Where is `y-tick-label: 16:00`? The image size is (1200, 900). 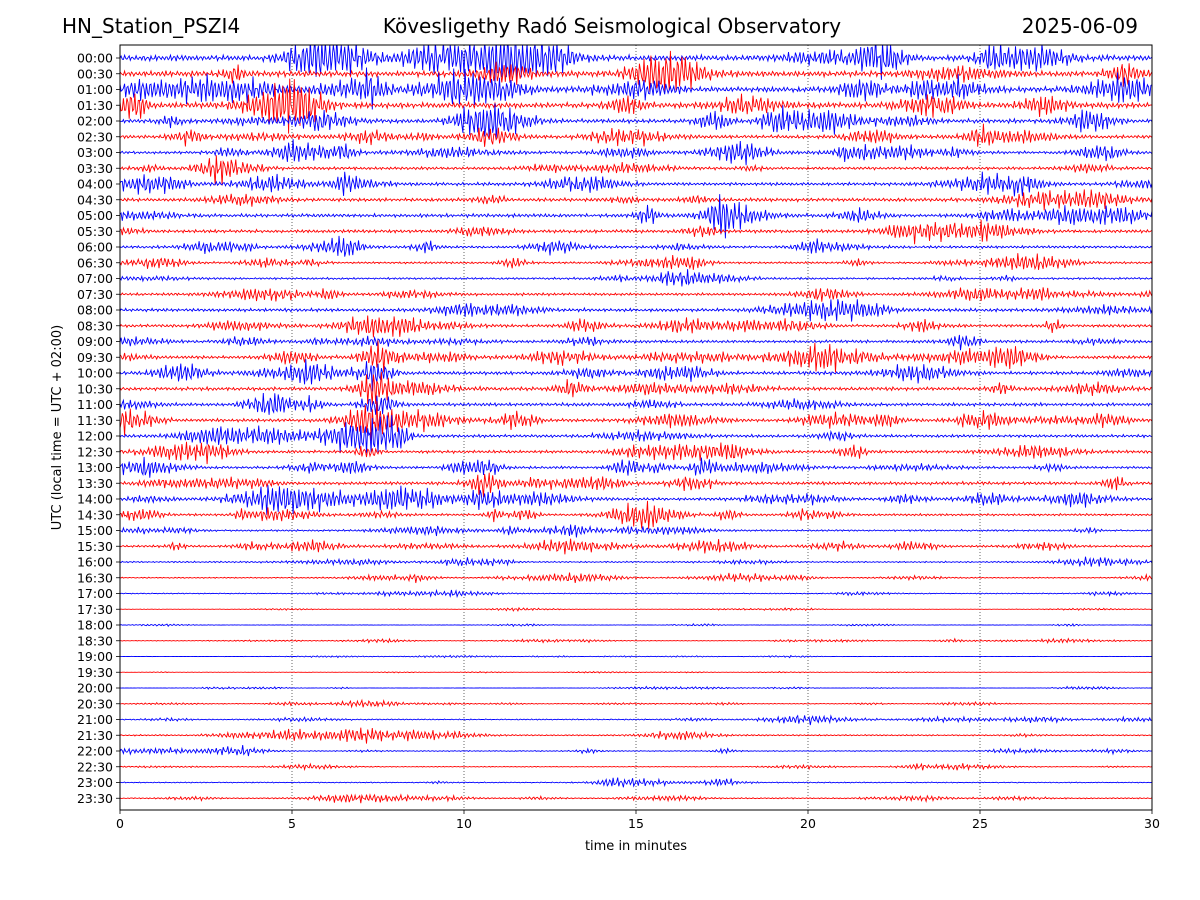
y-tick-label: 16:00 is located at coordinates (95, 562).